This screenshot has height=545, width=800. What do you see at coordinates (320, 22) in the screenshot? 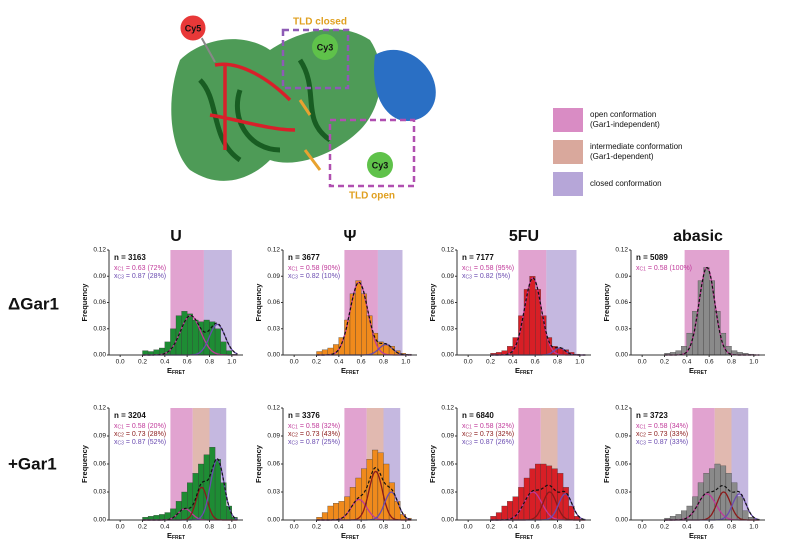
I see `tld-label: TLD closed` at bounding box center [320, 22].